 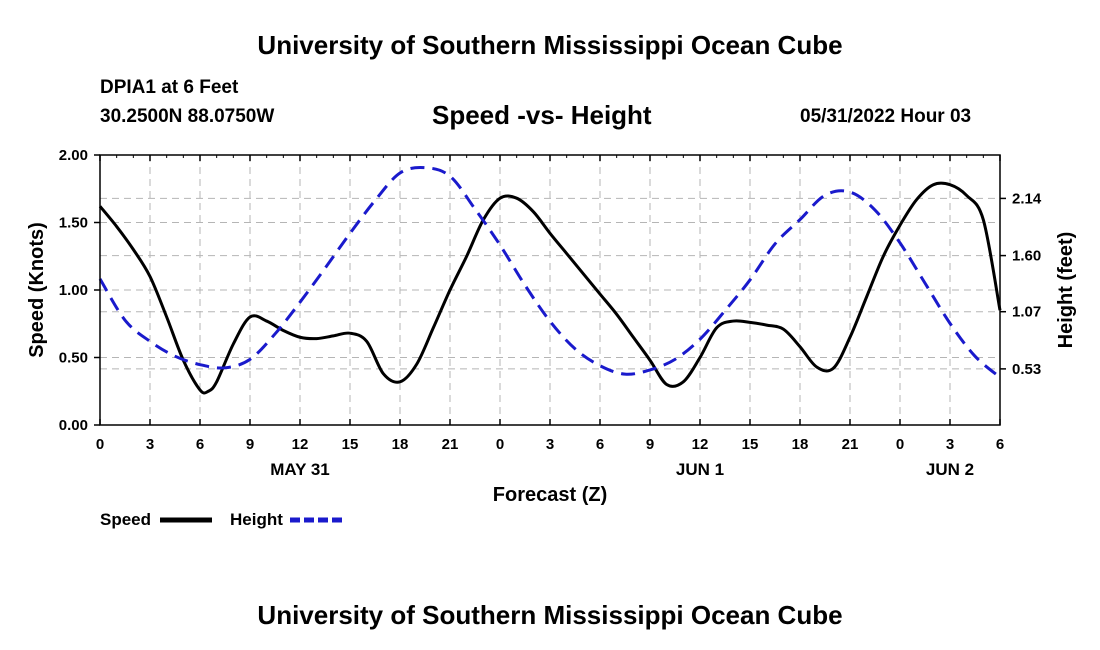 I want to click on date-label: MAY 31, so click(x=300, y=469).